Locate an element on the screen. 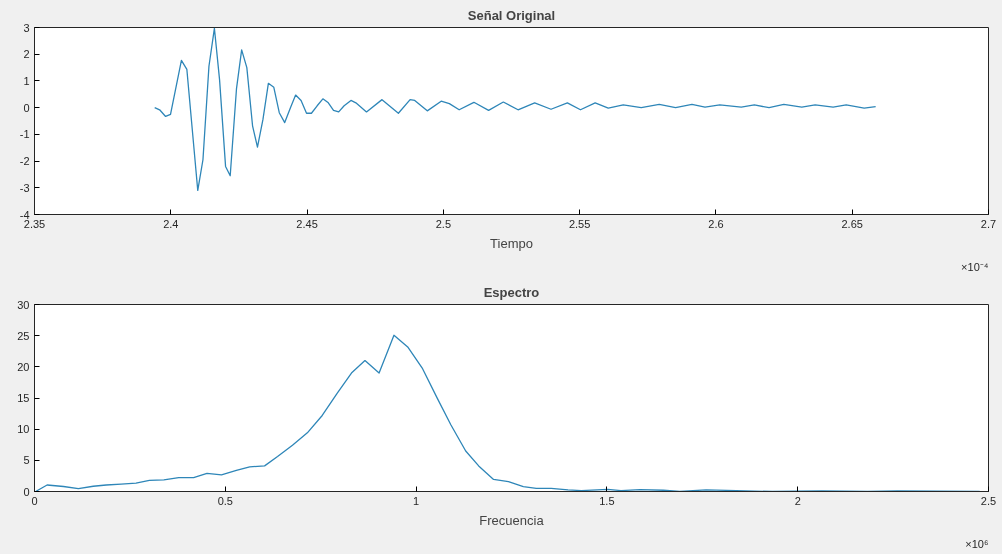  chart-title: Señal Original is located at coordinates (511, 15).